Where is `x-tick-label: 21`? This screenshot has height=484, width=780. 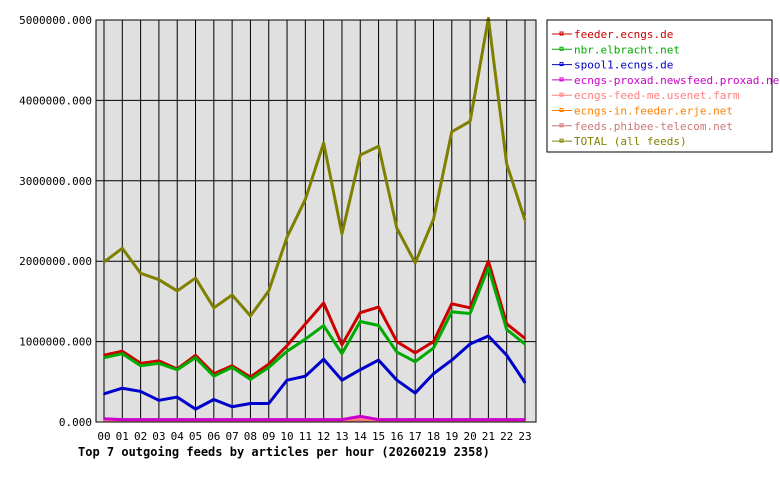 x-tick-label: 21 is located at coordinates (488, 436).